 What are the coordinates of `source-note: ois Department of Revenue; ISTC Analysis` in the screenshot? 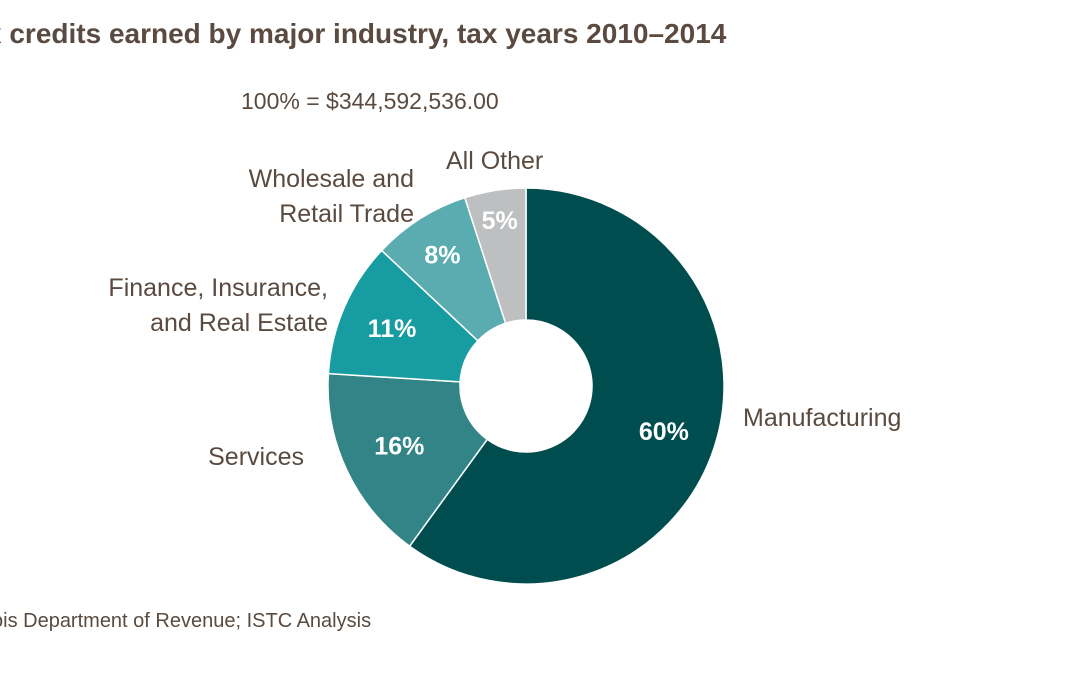 It's located at (186, 621).